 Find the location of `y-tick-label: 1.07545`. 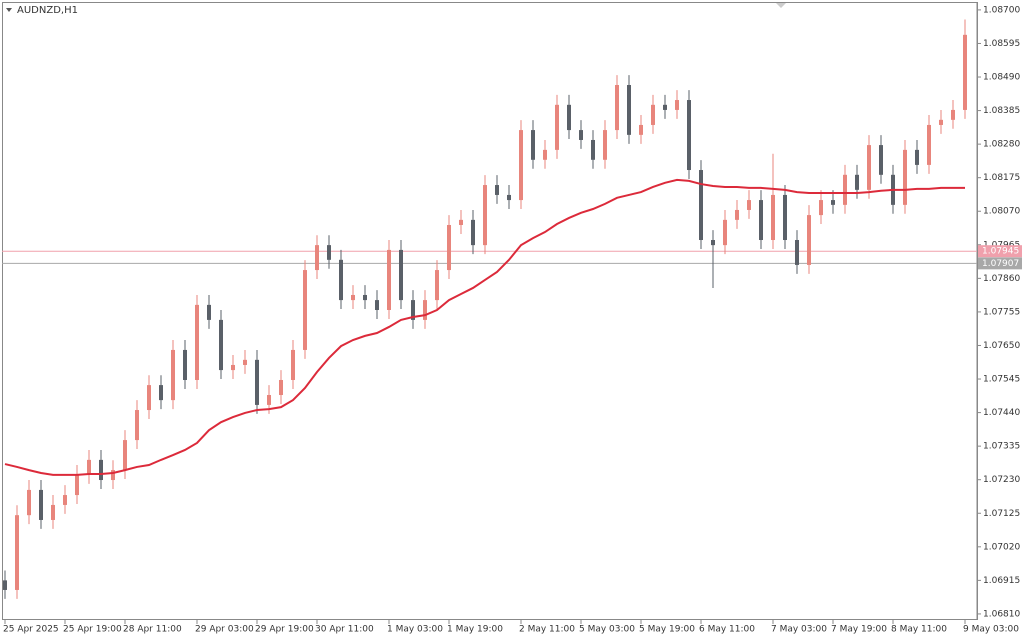

y-tick-label: 1.07545 is located at coordinates (1001, 380).